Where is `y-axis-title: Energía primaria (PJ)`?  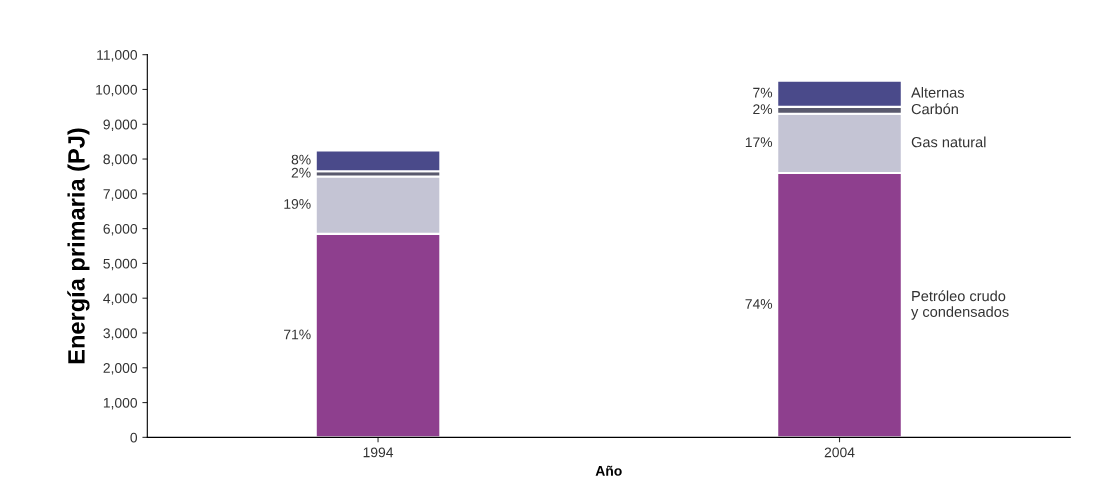
y-axis-title: Energía primaria (PJ) is located at coordinates (78, 246).